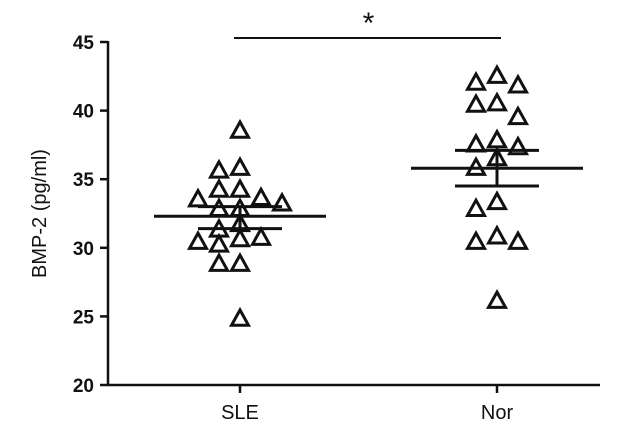  I want to click on y-tick-label-40: 40, so click(83, 112).